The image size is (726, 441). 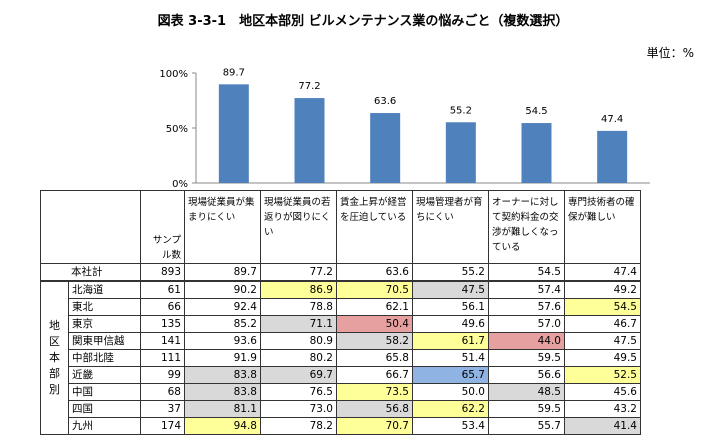 What do you see at coordinates (670, 53) in the screenshot?
I see `unit-label: 単位：%` at bounding box center [670, 53].